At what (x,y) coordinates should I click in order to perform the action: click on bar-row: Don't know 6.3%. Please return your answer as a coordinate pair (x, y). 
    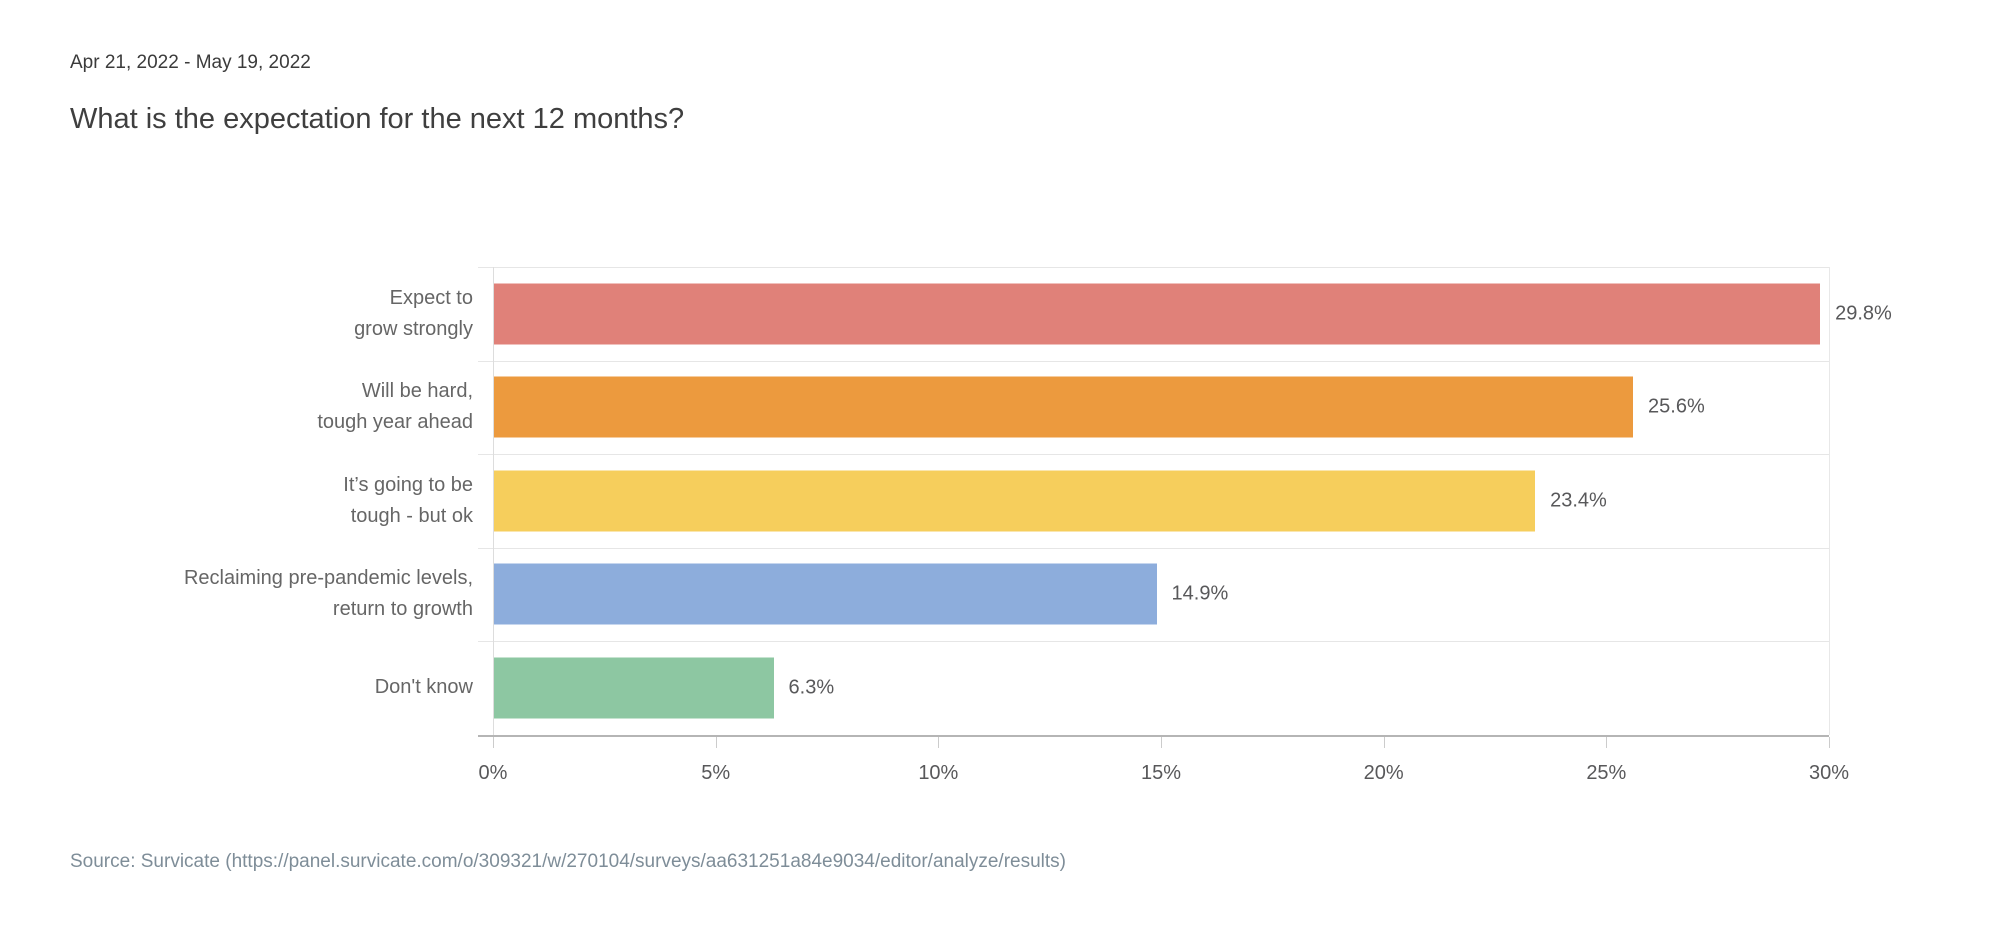
    Looking at the image, I should click on (1000, 688).